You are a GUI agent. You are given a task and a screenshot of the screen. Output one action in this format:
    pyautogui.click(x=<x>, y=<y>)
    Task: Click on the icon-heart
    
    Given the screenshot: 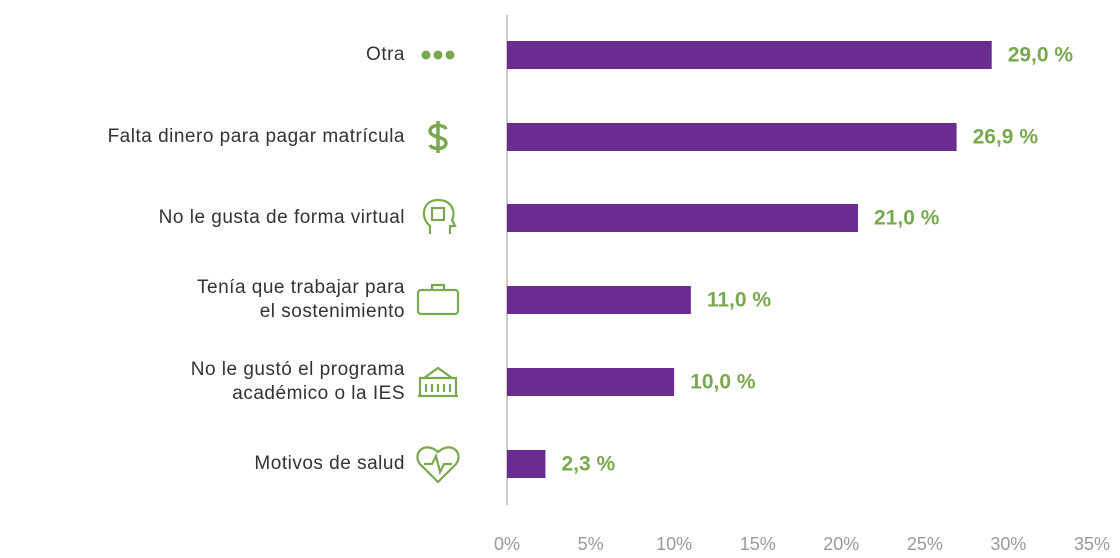 What is the action you would take?
    pyautogui.click(x=438, y=465)
    